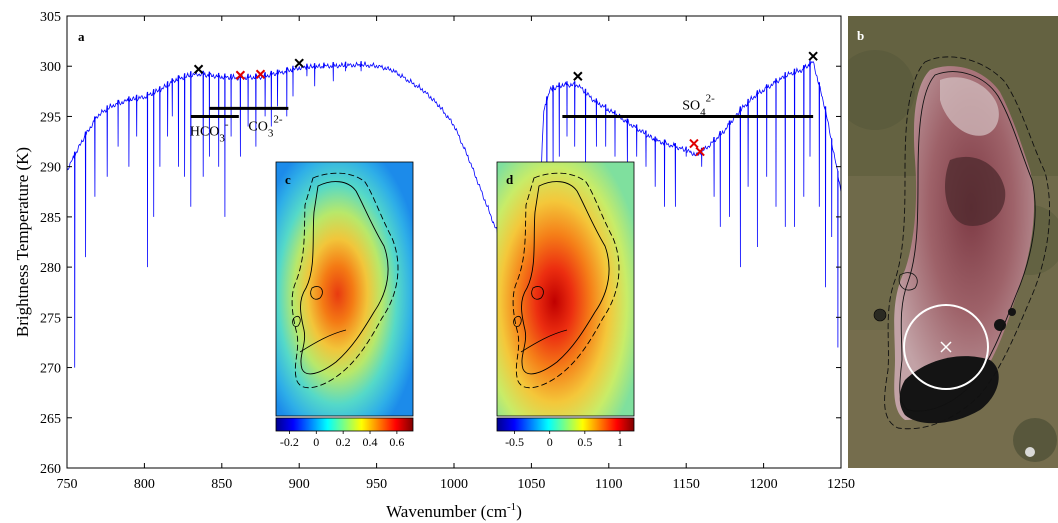 The image size is (1058, 523). What do you see at coordinates (537, 293) in the screenshot?
I see `outline-islet-d` at bounding box center [537, 293].